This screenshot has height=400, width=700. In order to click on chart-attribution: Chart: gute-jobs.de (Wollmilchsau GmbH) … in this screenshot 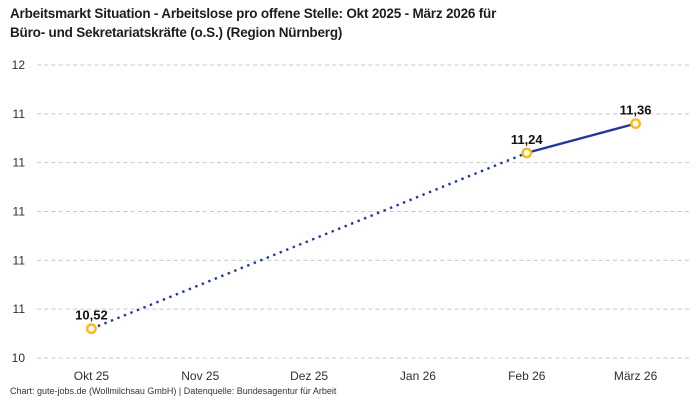, I will do `click(173, 391)`.